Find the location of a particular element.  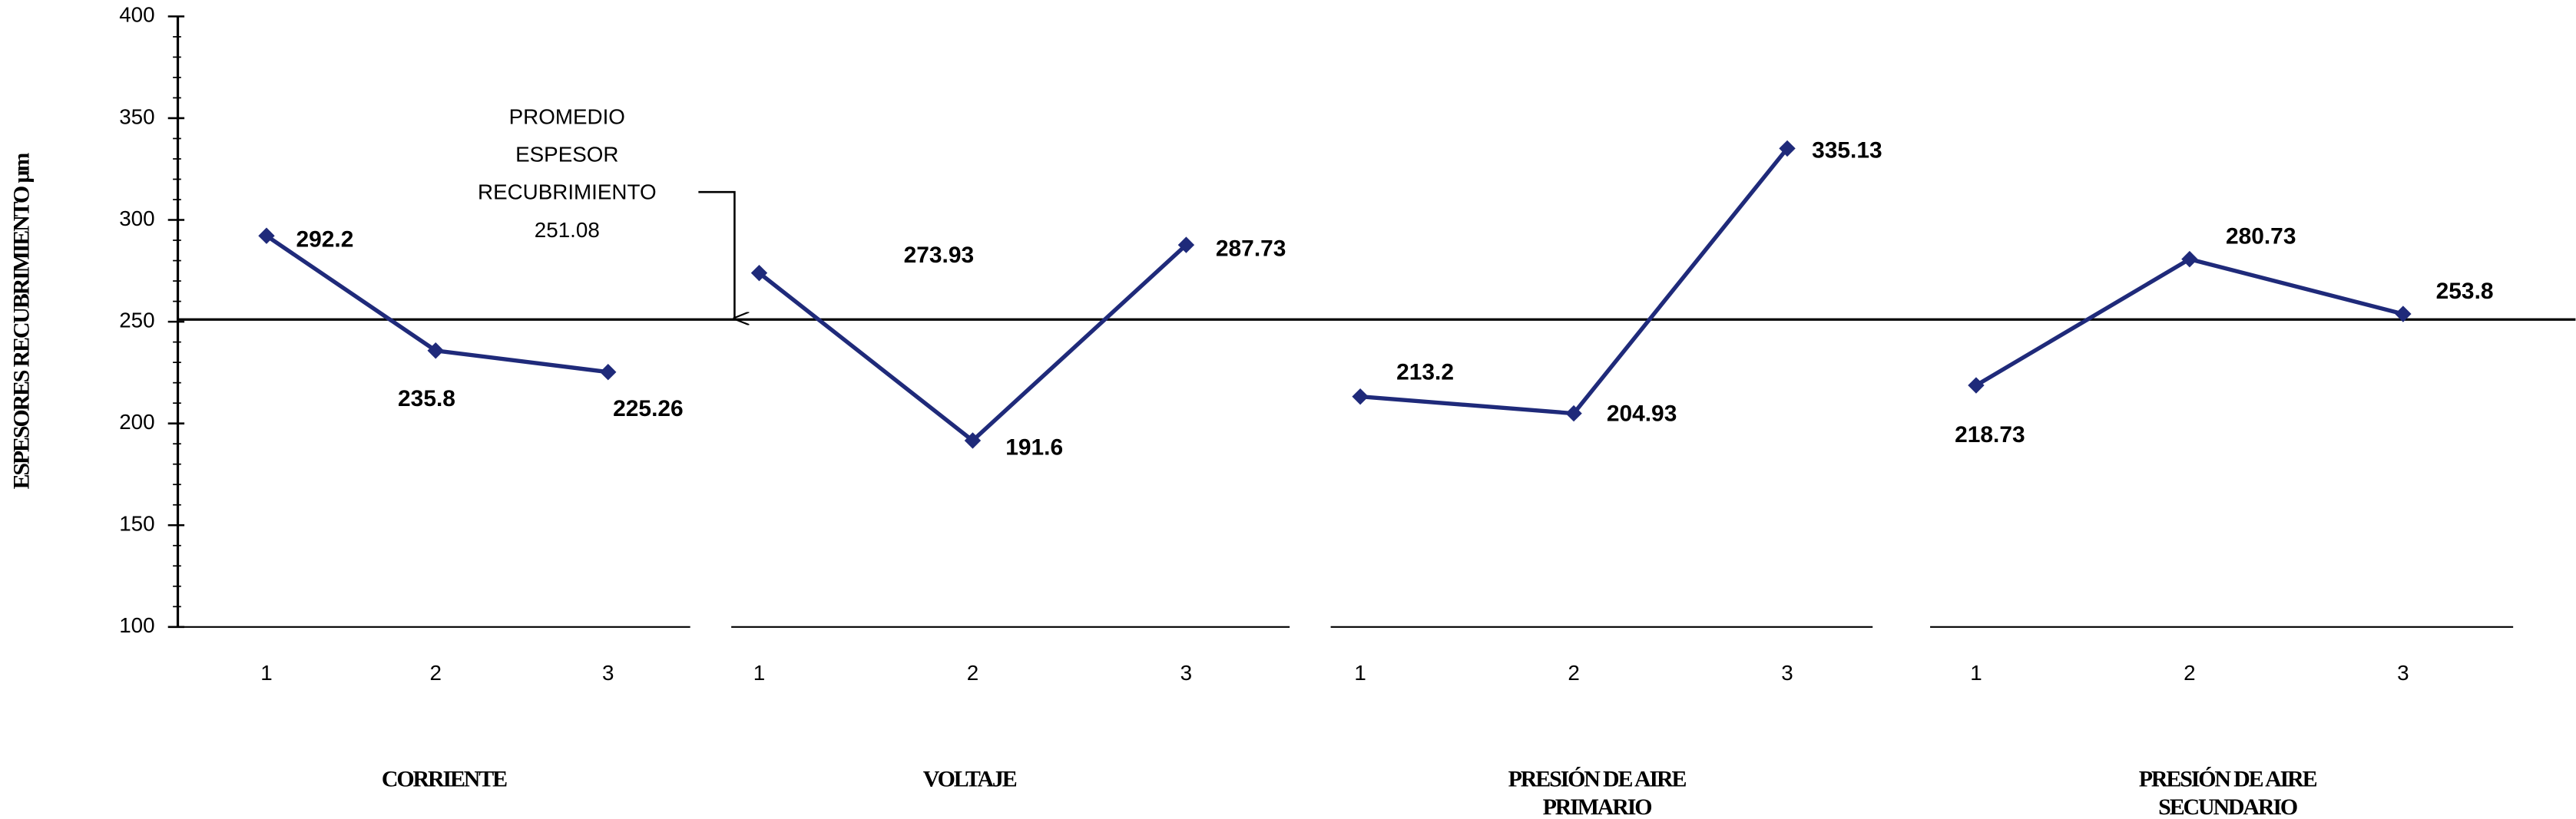

y-axis-label: ESPESORES RECUBRIMIENTO µm is located at coordinates (21, 321).